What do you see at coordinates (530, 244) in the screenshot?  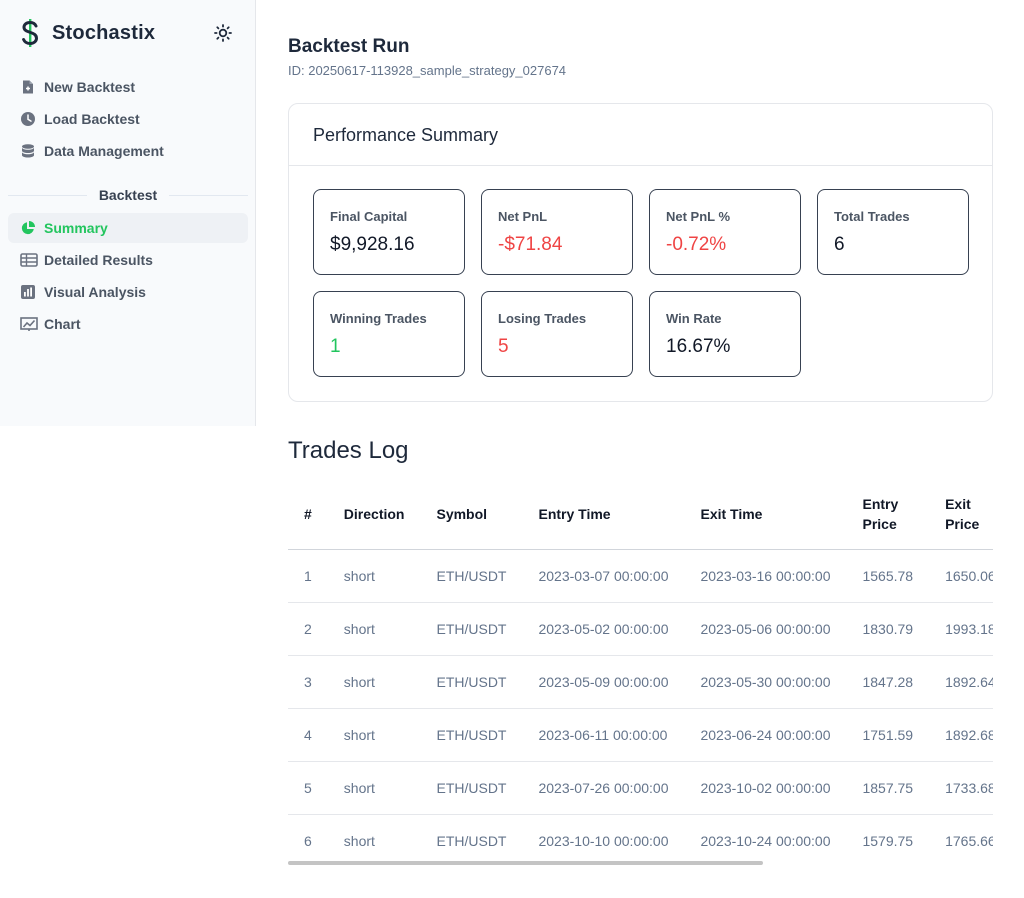 I see `metric-value: -$71.84` at bounding box center [530, 244].